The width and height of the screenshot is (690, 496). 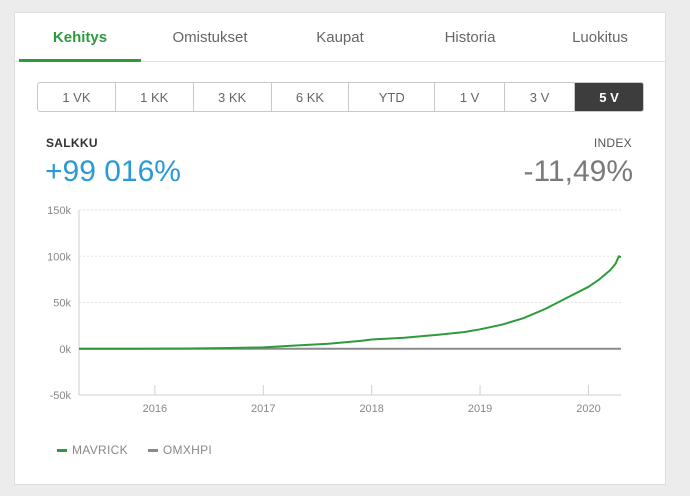 I want to click on y-tick-label: 150k, so click(x=59, y=211).